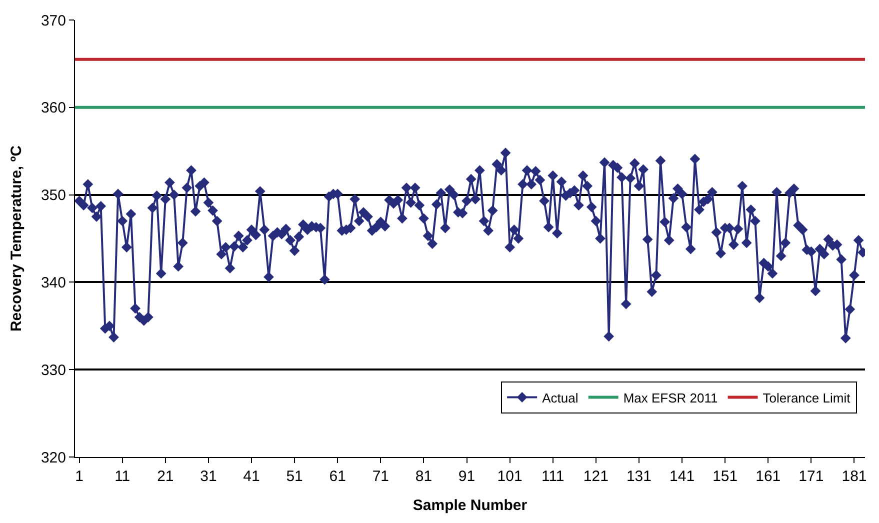 The image size is (879, 523). I want to click on x-tick-label: 121, so click(595, 476).